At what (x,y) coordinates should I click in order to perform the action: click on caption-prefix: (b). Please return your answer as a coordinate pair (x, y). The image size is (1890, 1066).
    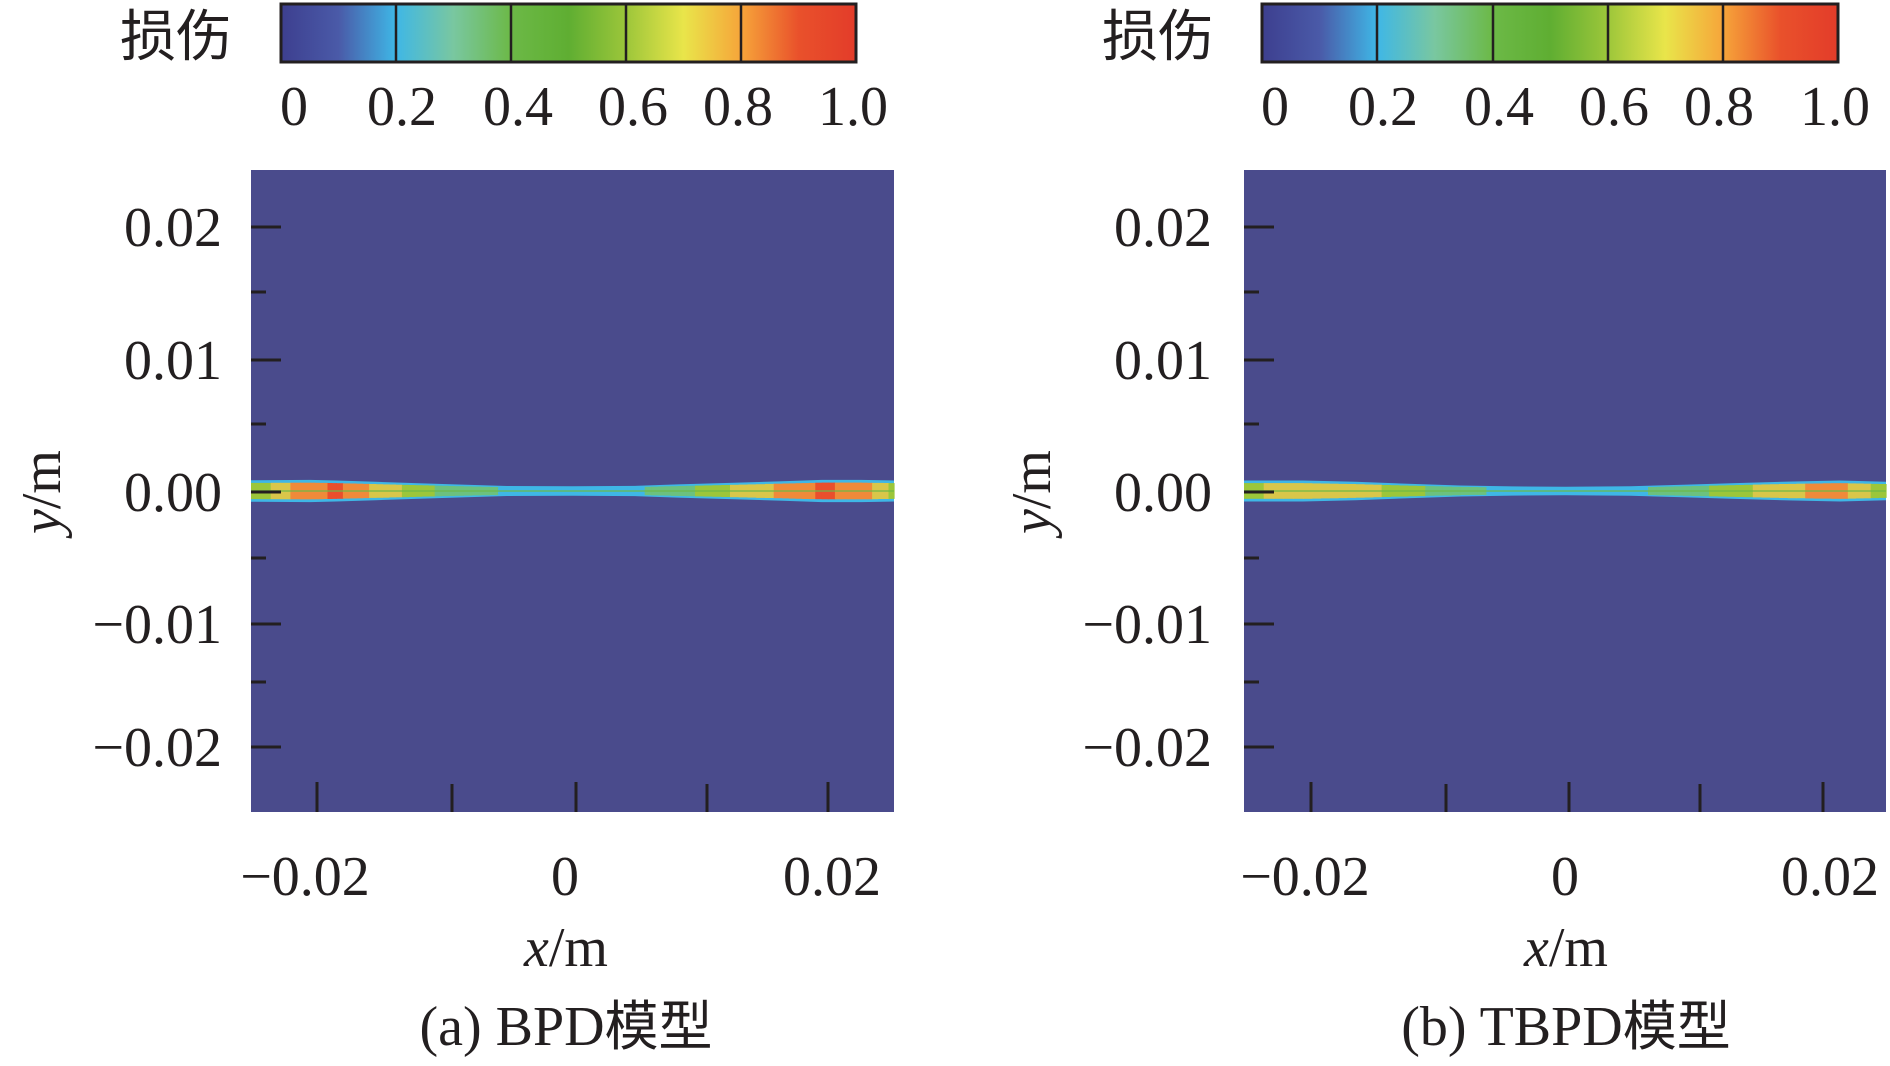
    Looking at the image, I should click on (1440, 1027).